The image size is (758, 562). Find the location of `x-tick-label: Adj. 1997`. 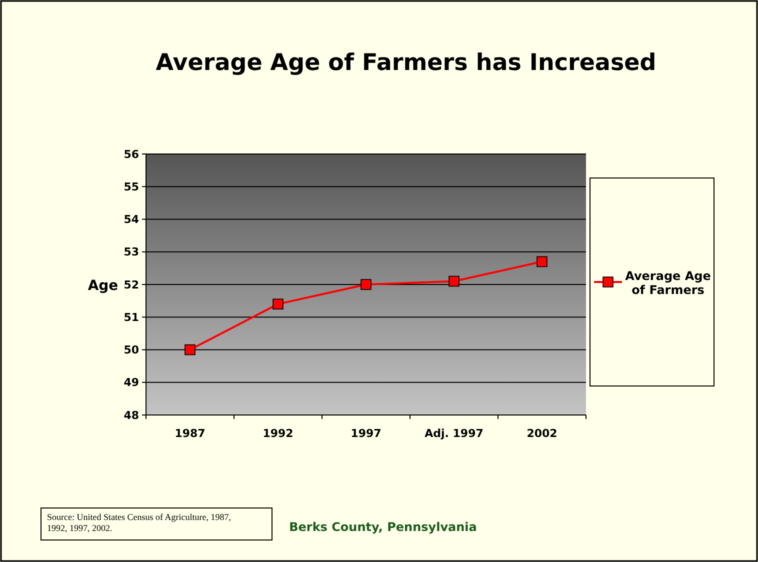

x-tick-label: Adj. 1997 is located at coordinates (454, 433).